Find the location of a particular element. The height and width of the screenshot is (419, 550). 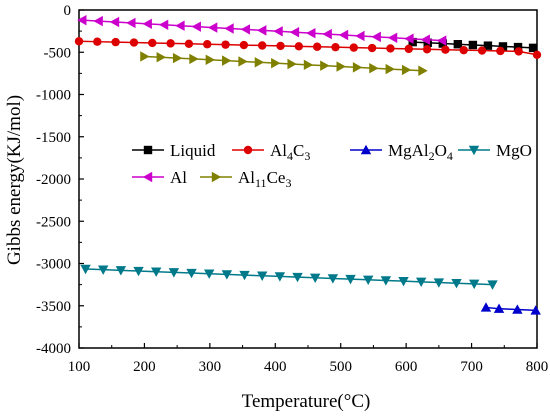

series-mgal2o4 is located at coordinates (510, 308).